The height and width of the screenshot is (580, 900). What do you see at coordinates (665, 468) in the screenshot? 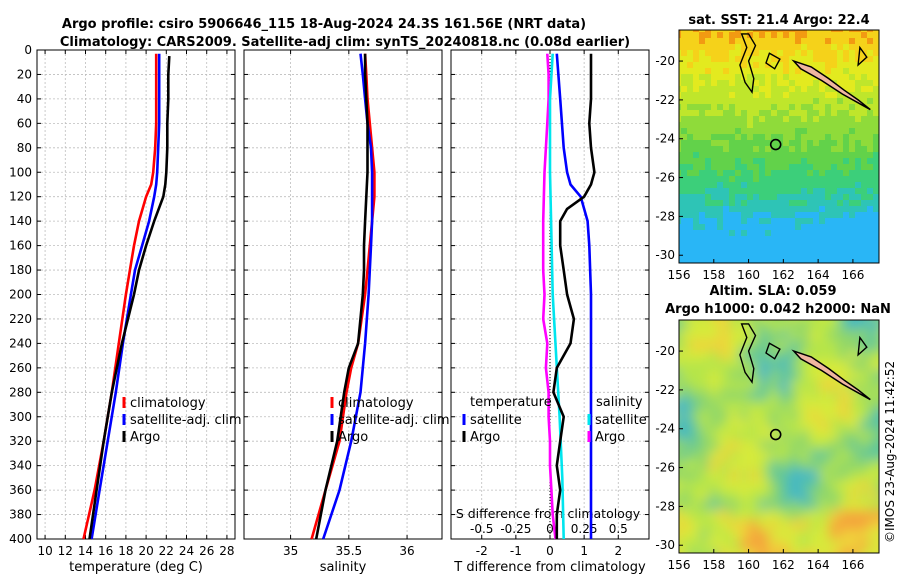
I see `y-tick-label: -26` at bounding box center [665, 468].